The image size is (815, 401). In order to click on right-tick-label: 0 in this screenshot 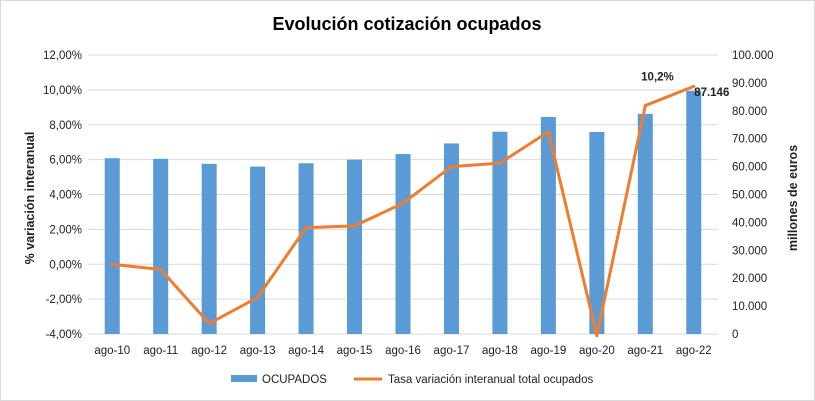, I will do `click(735, 335)`.